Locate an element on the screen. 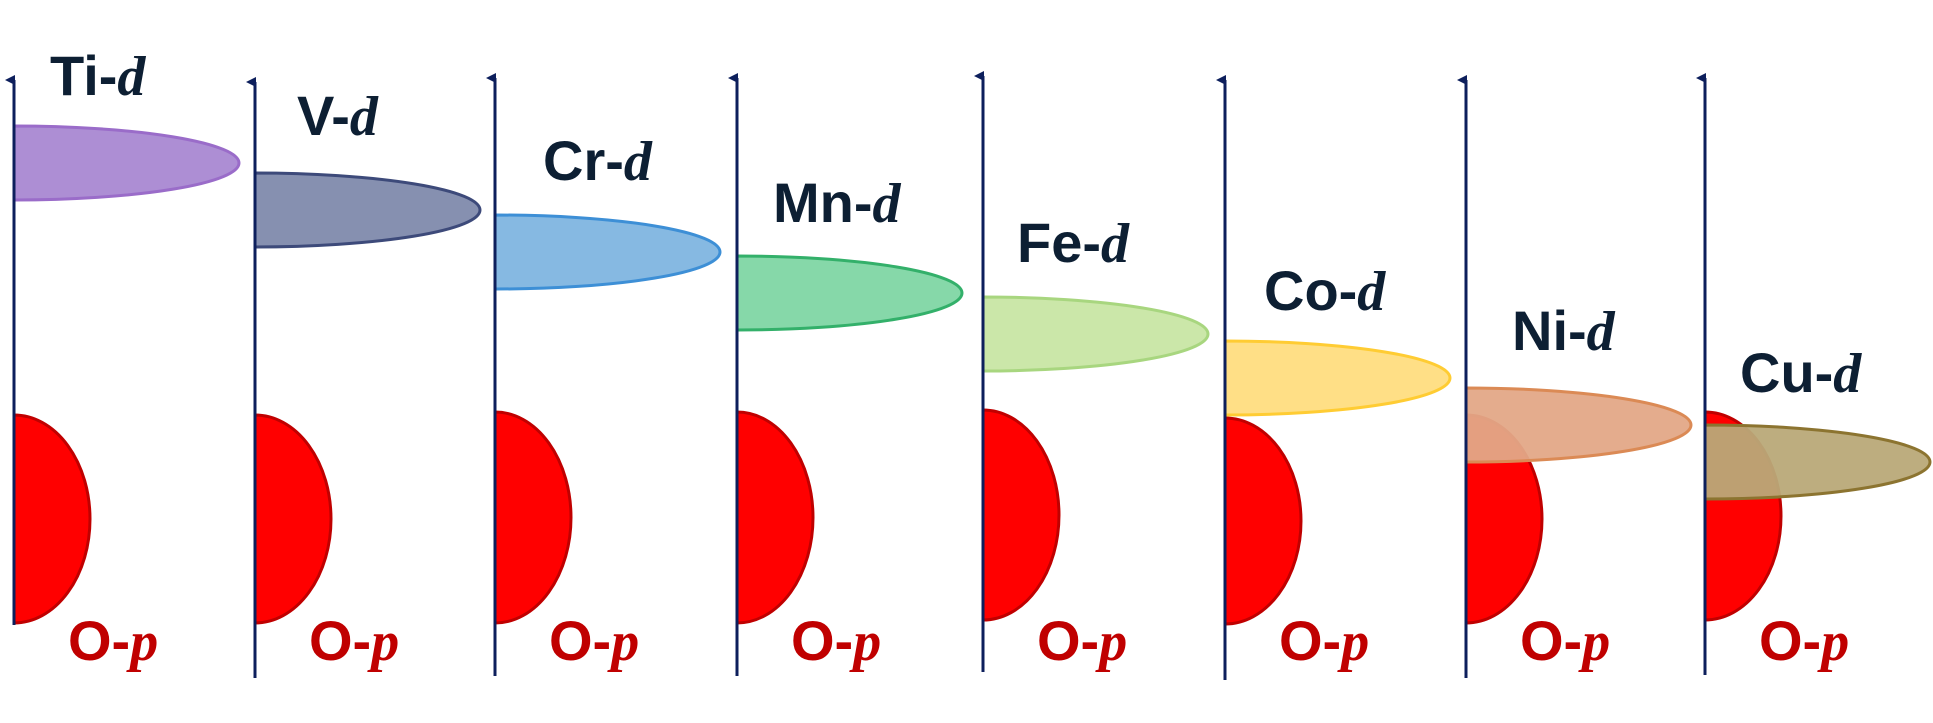 This screenshot has height=723, width=1933. panel-v: V-d O-p is located at coordinates (364, 377).